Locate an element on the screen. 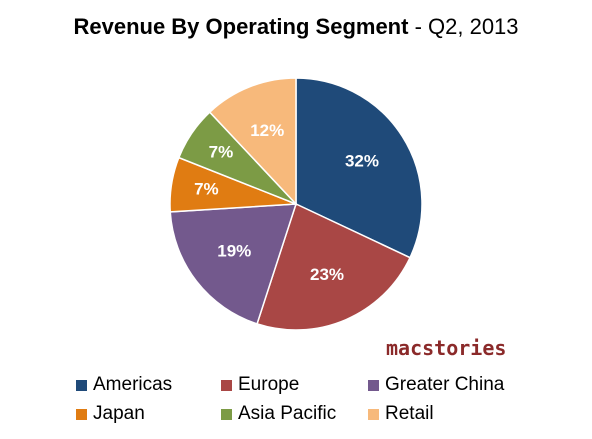 Image resolution: width=592 pixels, height=439 pixels. legend-item-retail: Retail is located at coordinates (401, 414).